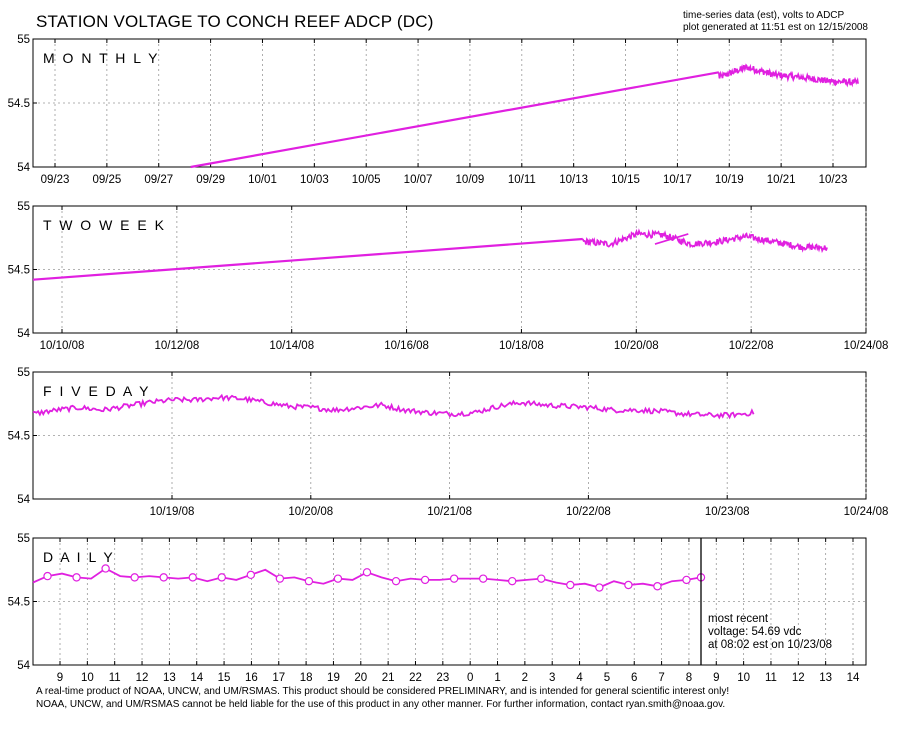 The width and height of the screenshot is (900, 730). What do you see at coordinates (235, 21) in the screenshot?
I see `chart-title: STATION VOLTAGE TO CONCH REEF ADCP (DC)` at bounding box center [235, 21].